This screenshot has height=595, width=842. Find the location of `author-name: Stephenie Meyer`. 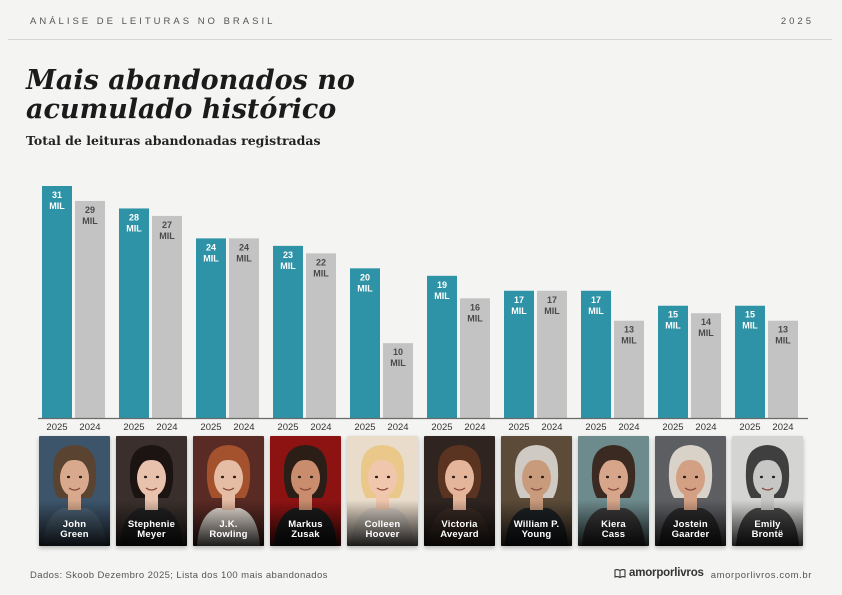

author-name: Stephenie Meyer is located at coordinates (151, 529).